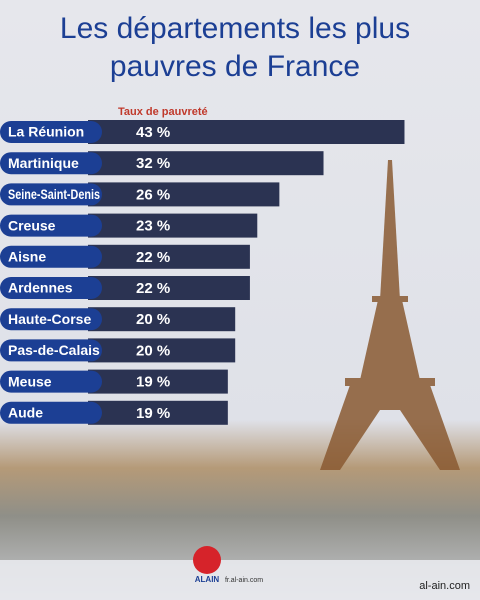  I want to click on logo-icon, so click(207, 560).